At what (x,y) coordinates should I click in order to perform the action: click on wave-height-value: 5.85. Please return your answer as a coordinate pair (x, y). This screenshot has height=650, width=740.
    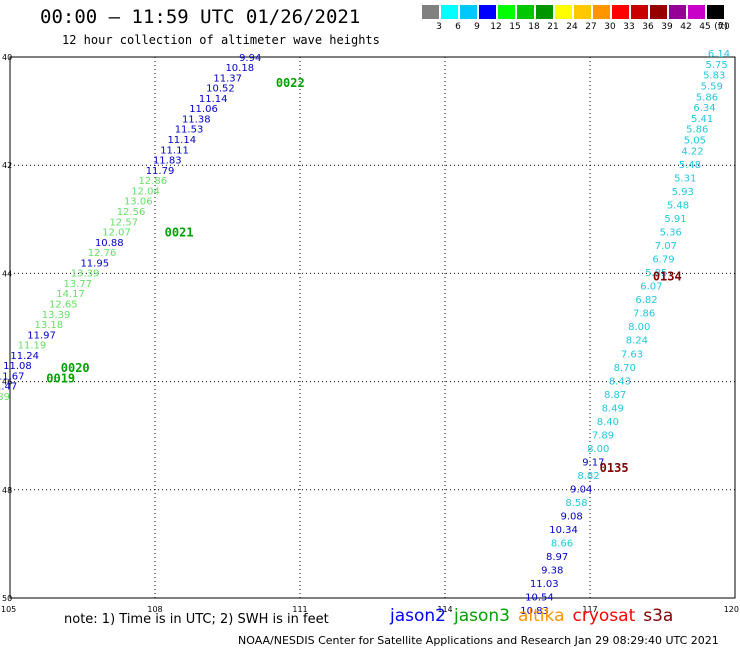
    Looking at the image, I should click on (656, 273).